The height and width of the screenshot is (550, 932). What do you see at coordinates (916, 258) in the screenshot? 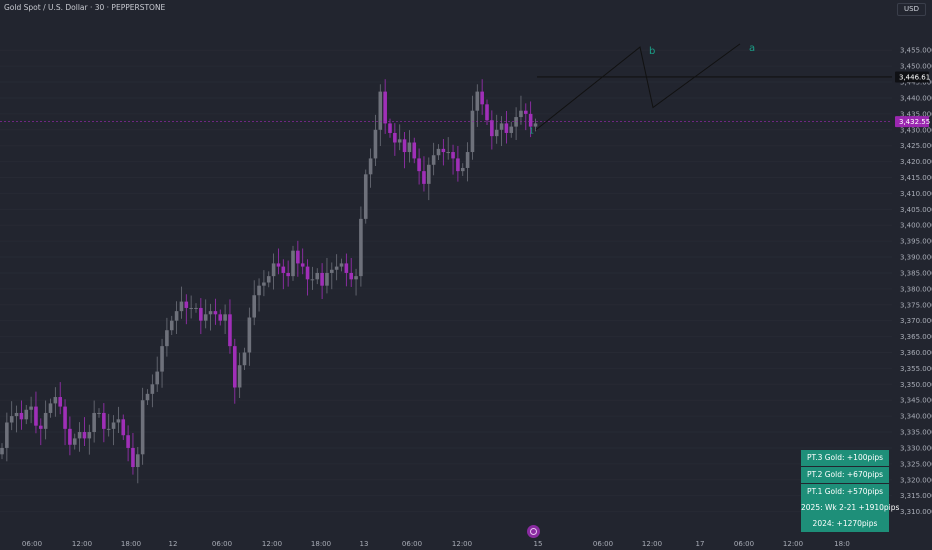
I see `y-tick-label: 3,390.000` at bounding box center [916, 258].